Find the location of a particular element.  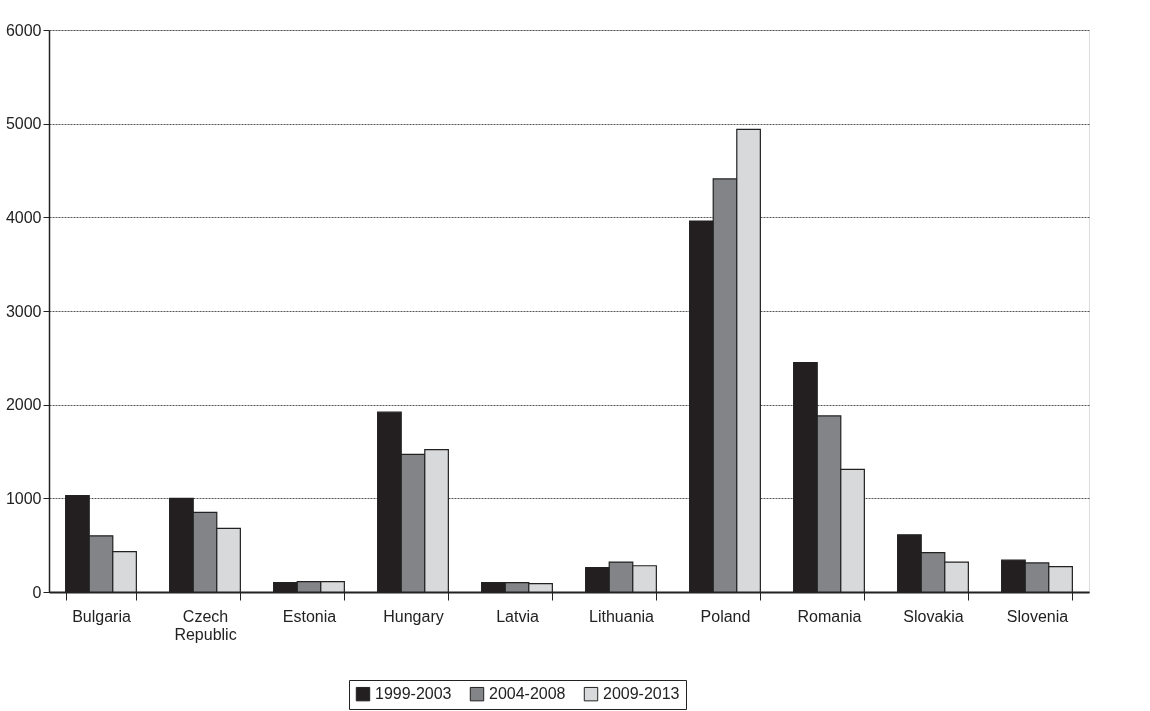

x-tick-label: Slovakia is located at coordinates (933, 616).